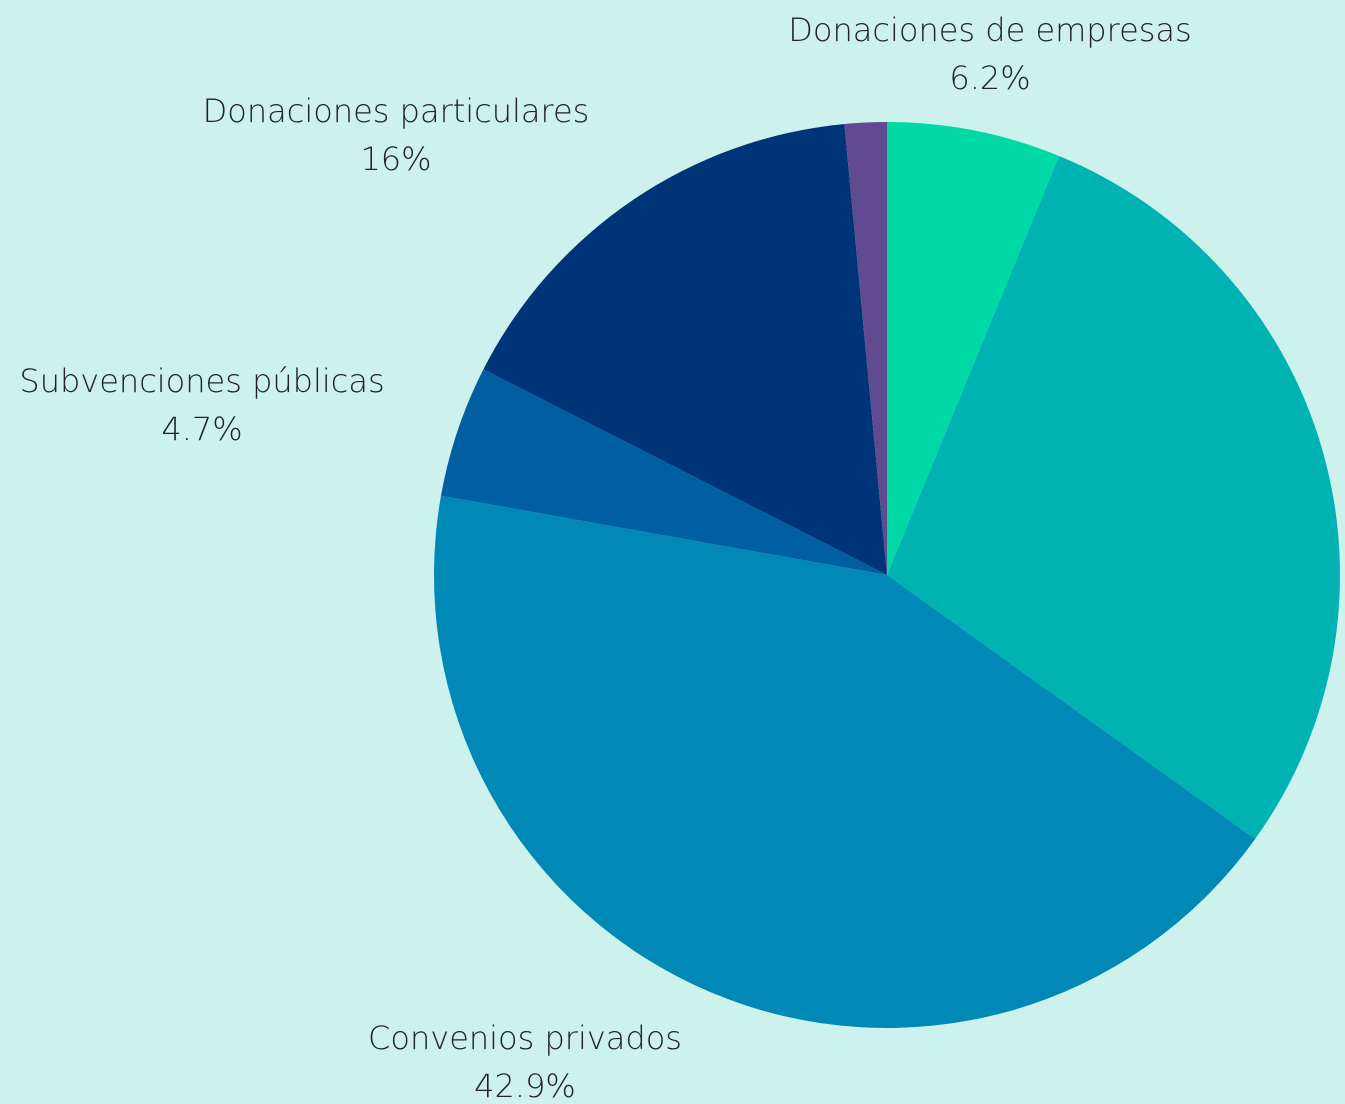 The image size is (1345, 1104). Describe the element at coordinates (989, 78) in the screenshot. I see `slice-value-label: 6.2%` at that location.